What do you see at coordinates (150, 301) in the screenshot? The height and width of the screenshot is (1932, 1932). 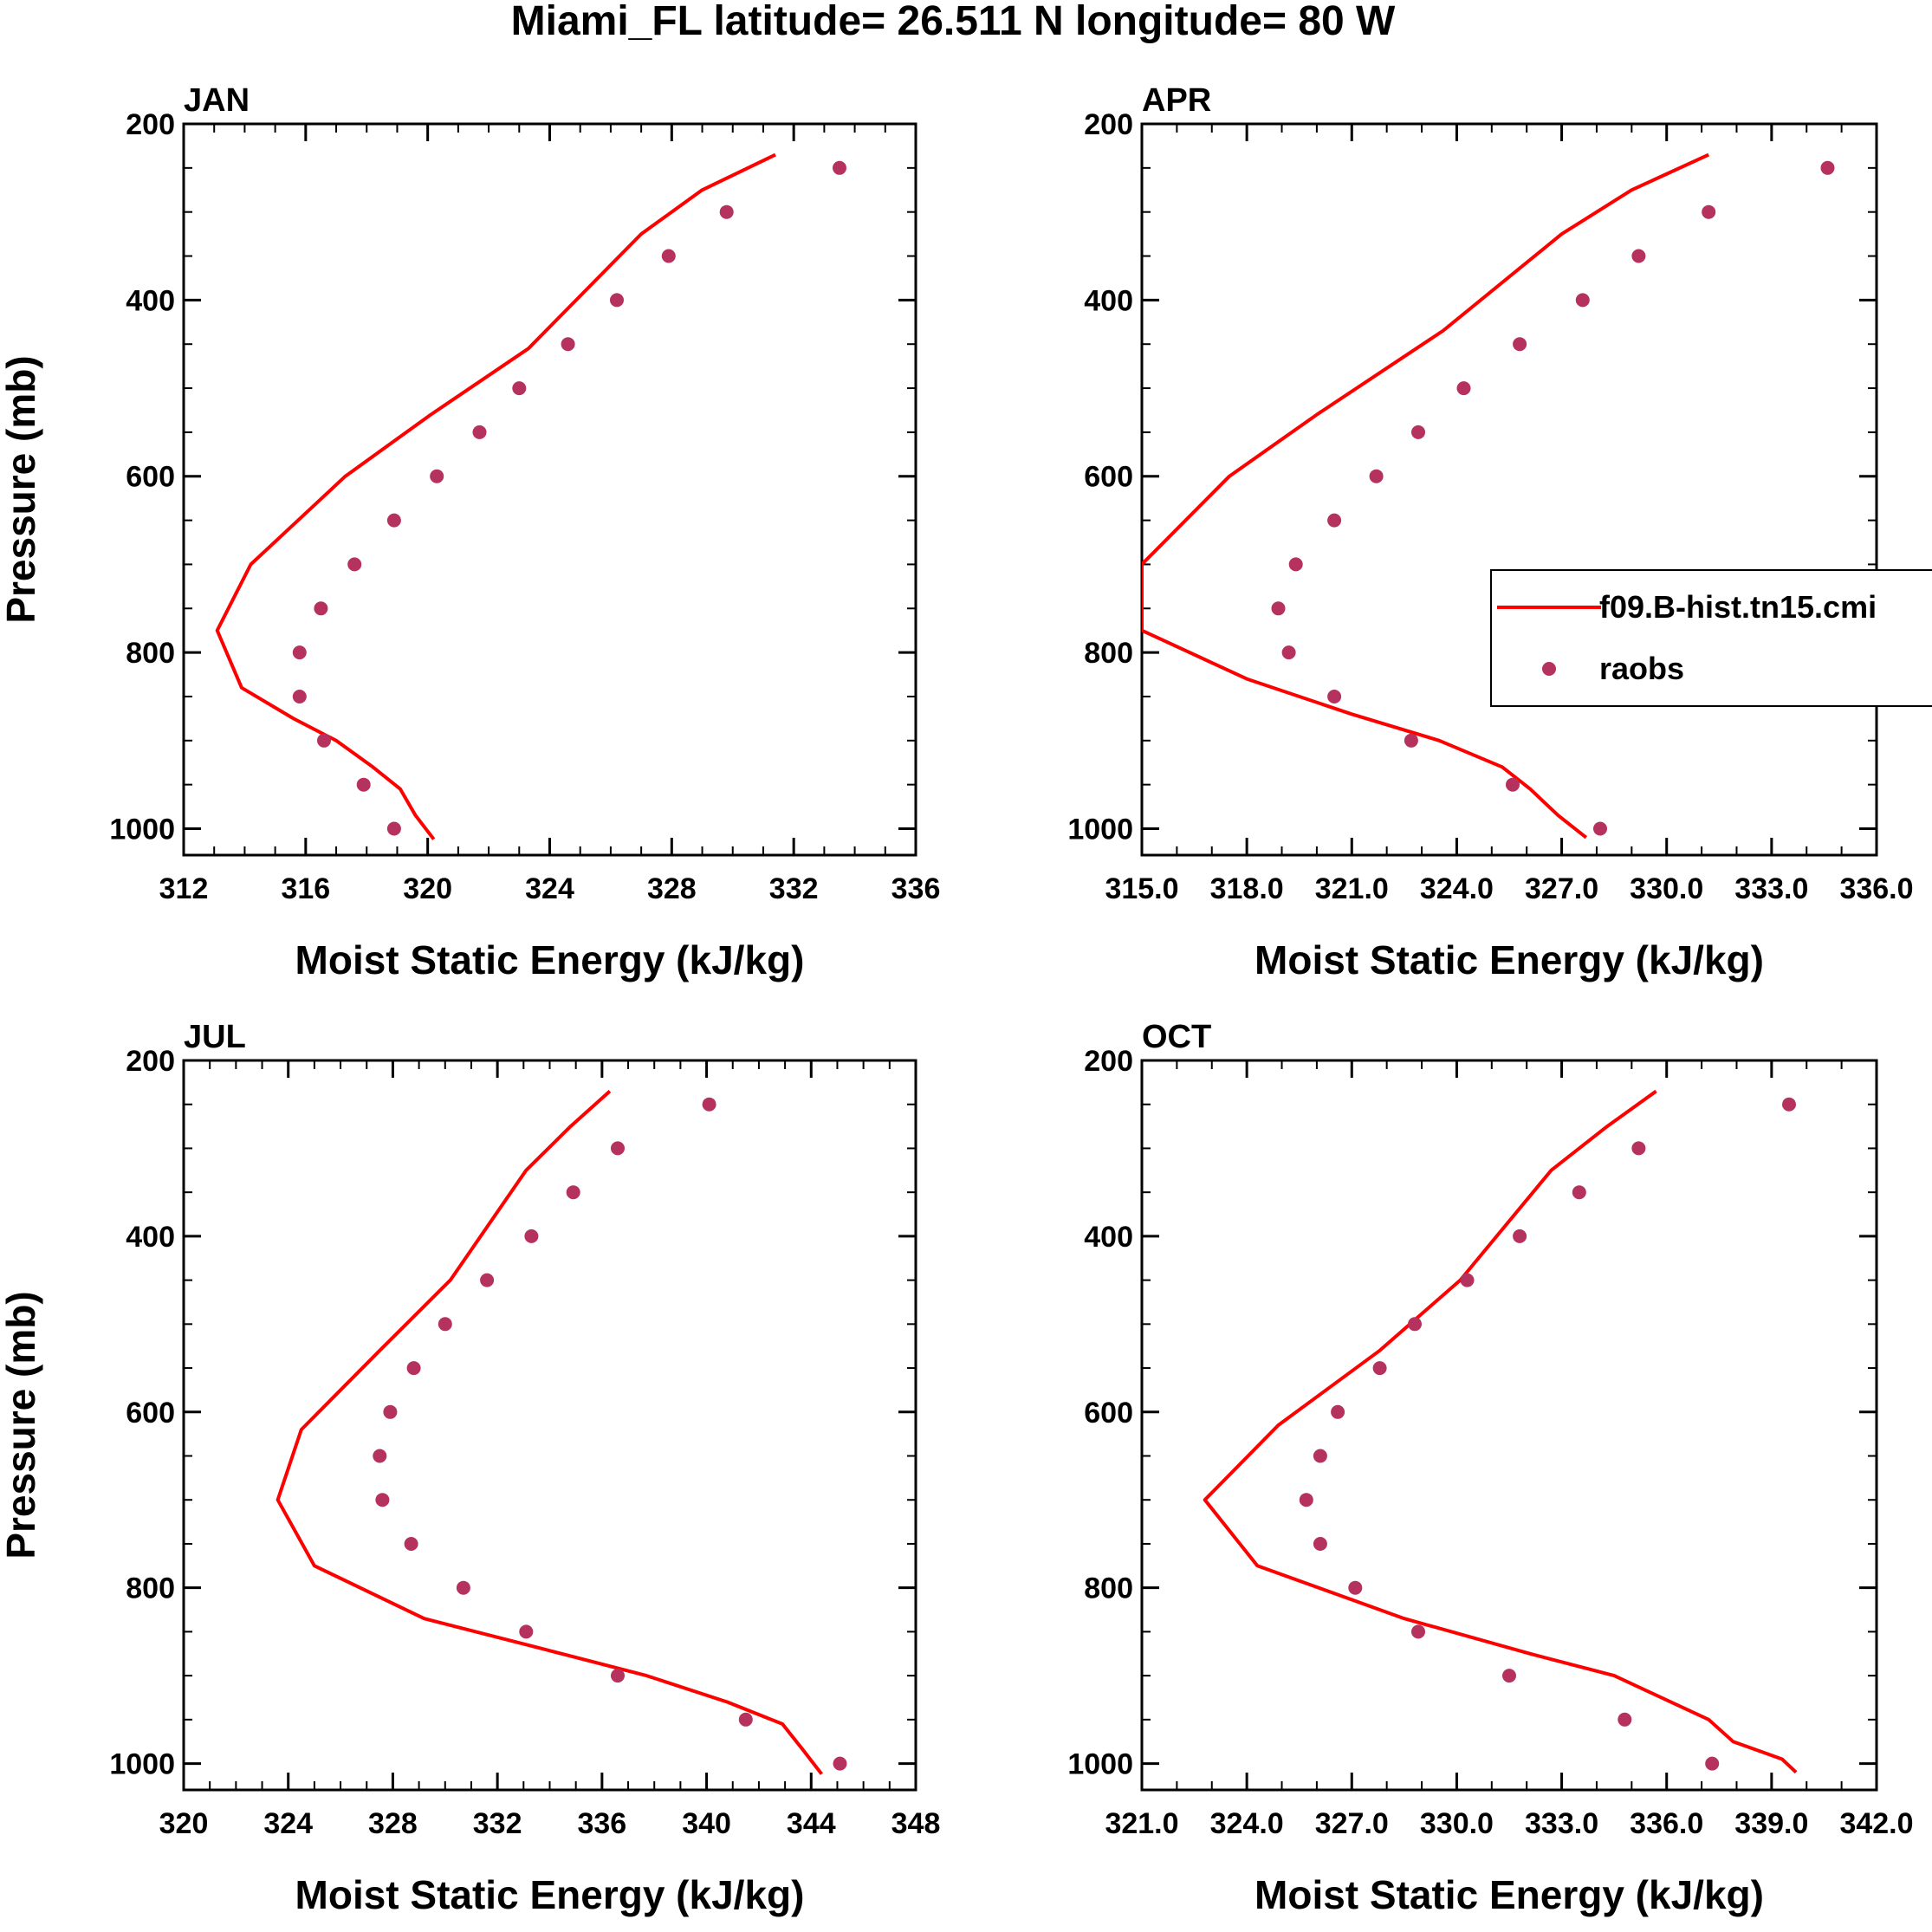 I see `jan-y-tick-label: 400` at bounding box center [150, 301].